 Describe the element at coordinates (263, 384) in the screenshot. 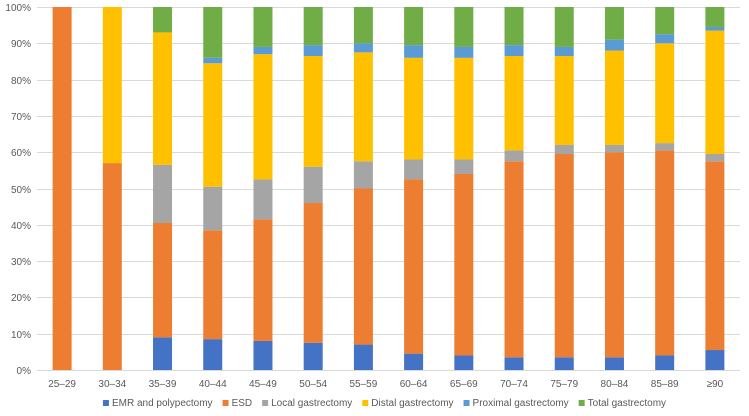

I see `x-tick-label: 45–49` at that location.